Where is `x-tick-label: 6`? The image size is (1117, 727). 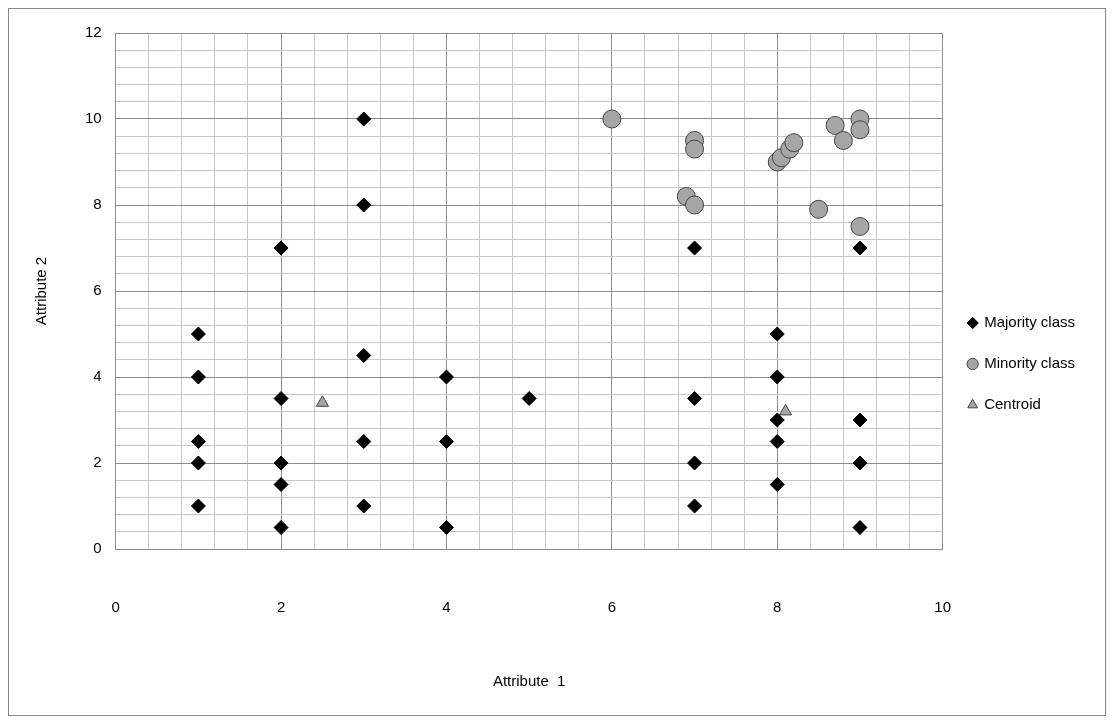
x-tick-label: 6 is located at coordinates (612, 607).